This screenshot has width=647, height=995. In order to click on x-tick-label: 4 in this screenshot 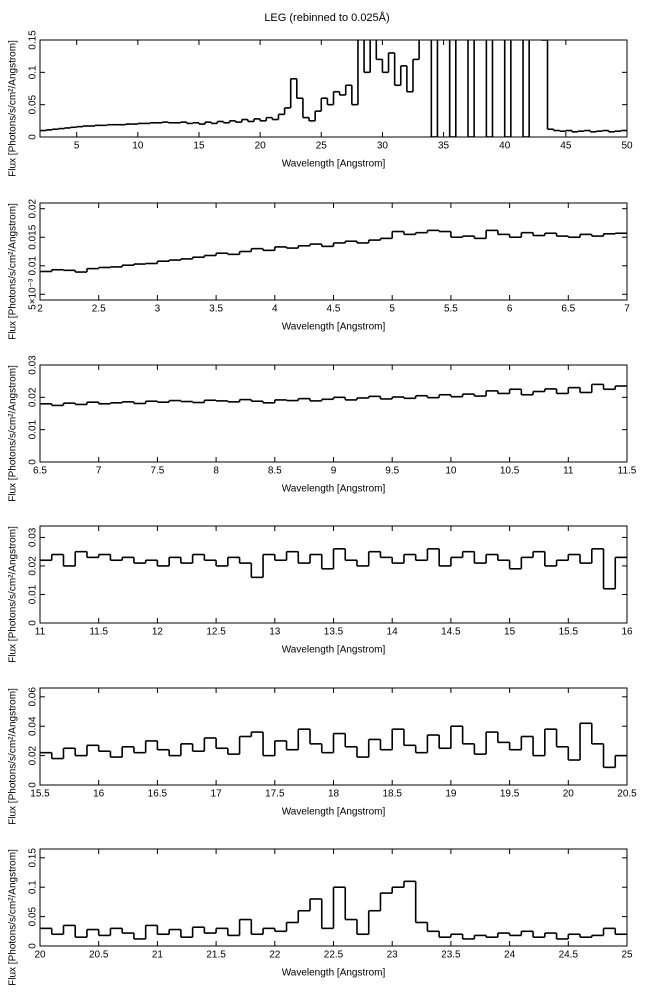, I will do `click(275, 309)`.